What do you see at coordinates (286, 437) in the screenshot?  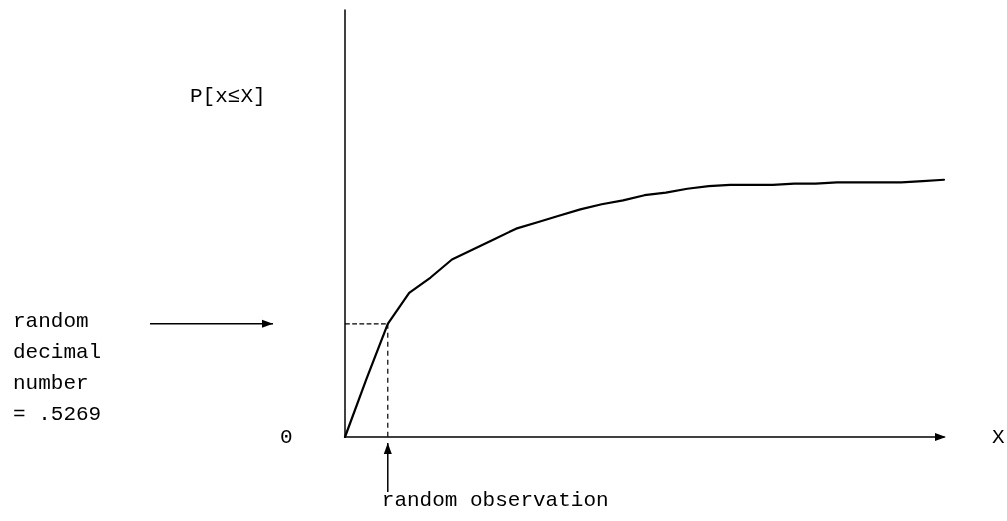 I see `text: 0` at bounding box center [286, 437].